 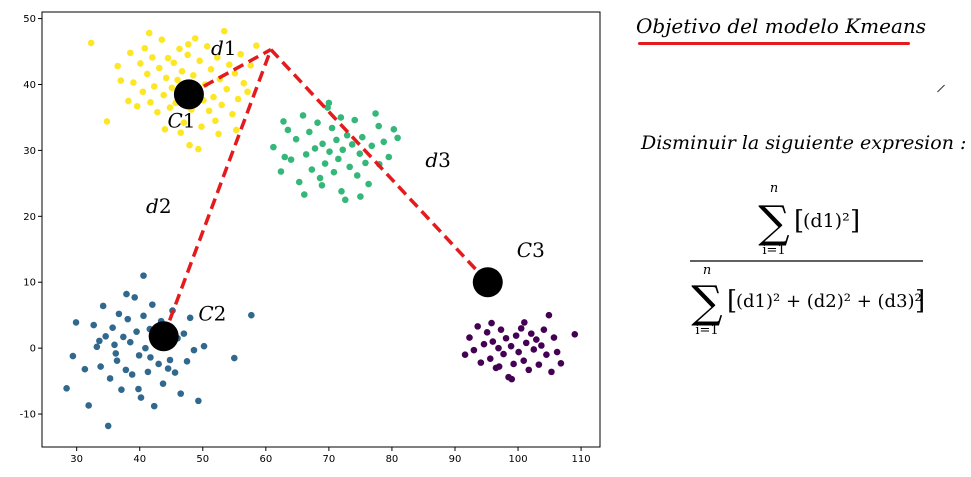 I want to click on num-sum-lower: i=1, so click(x=773, y=250).